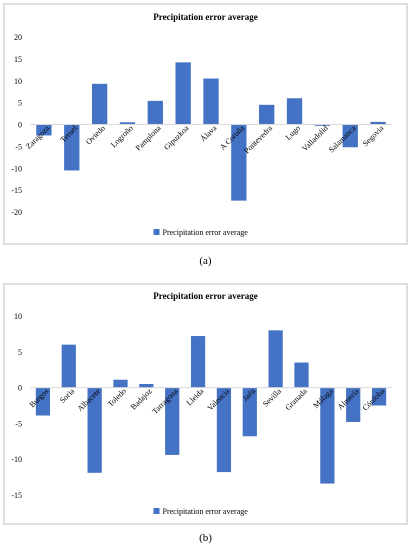 The width and height of the screenshot is (411, 550). I want to click on caption-b: (b), so click(205, 538).